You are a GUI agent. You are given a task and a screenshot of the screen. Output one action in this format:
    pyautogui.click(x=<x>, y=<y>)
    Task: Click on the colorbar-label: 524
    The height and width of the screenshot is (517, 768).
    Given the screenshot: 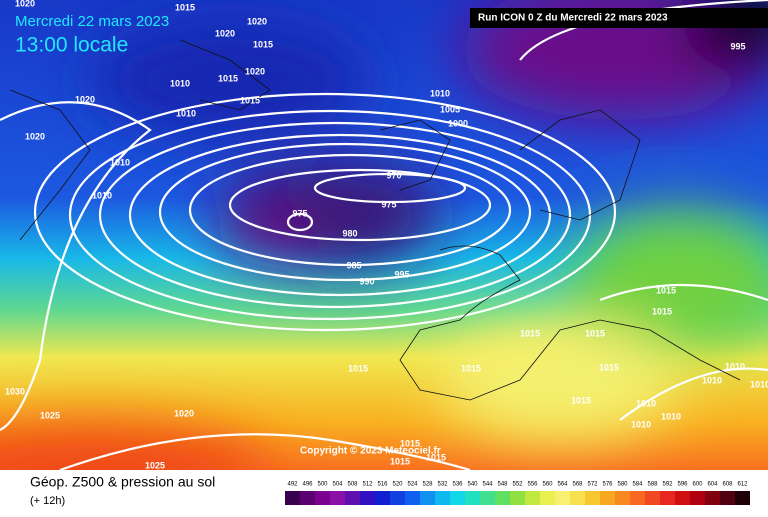 What is the action you would take?
    pyautogui.click(x=412, y=485)
    